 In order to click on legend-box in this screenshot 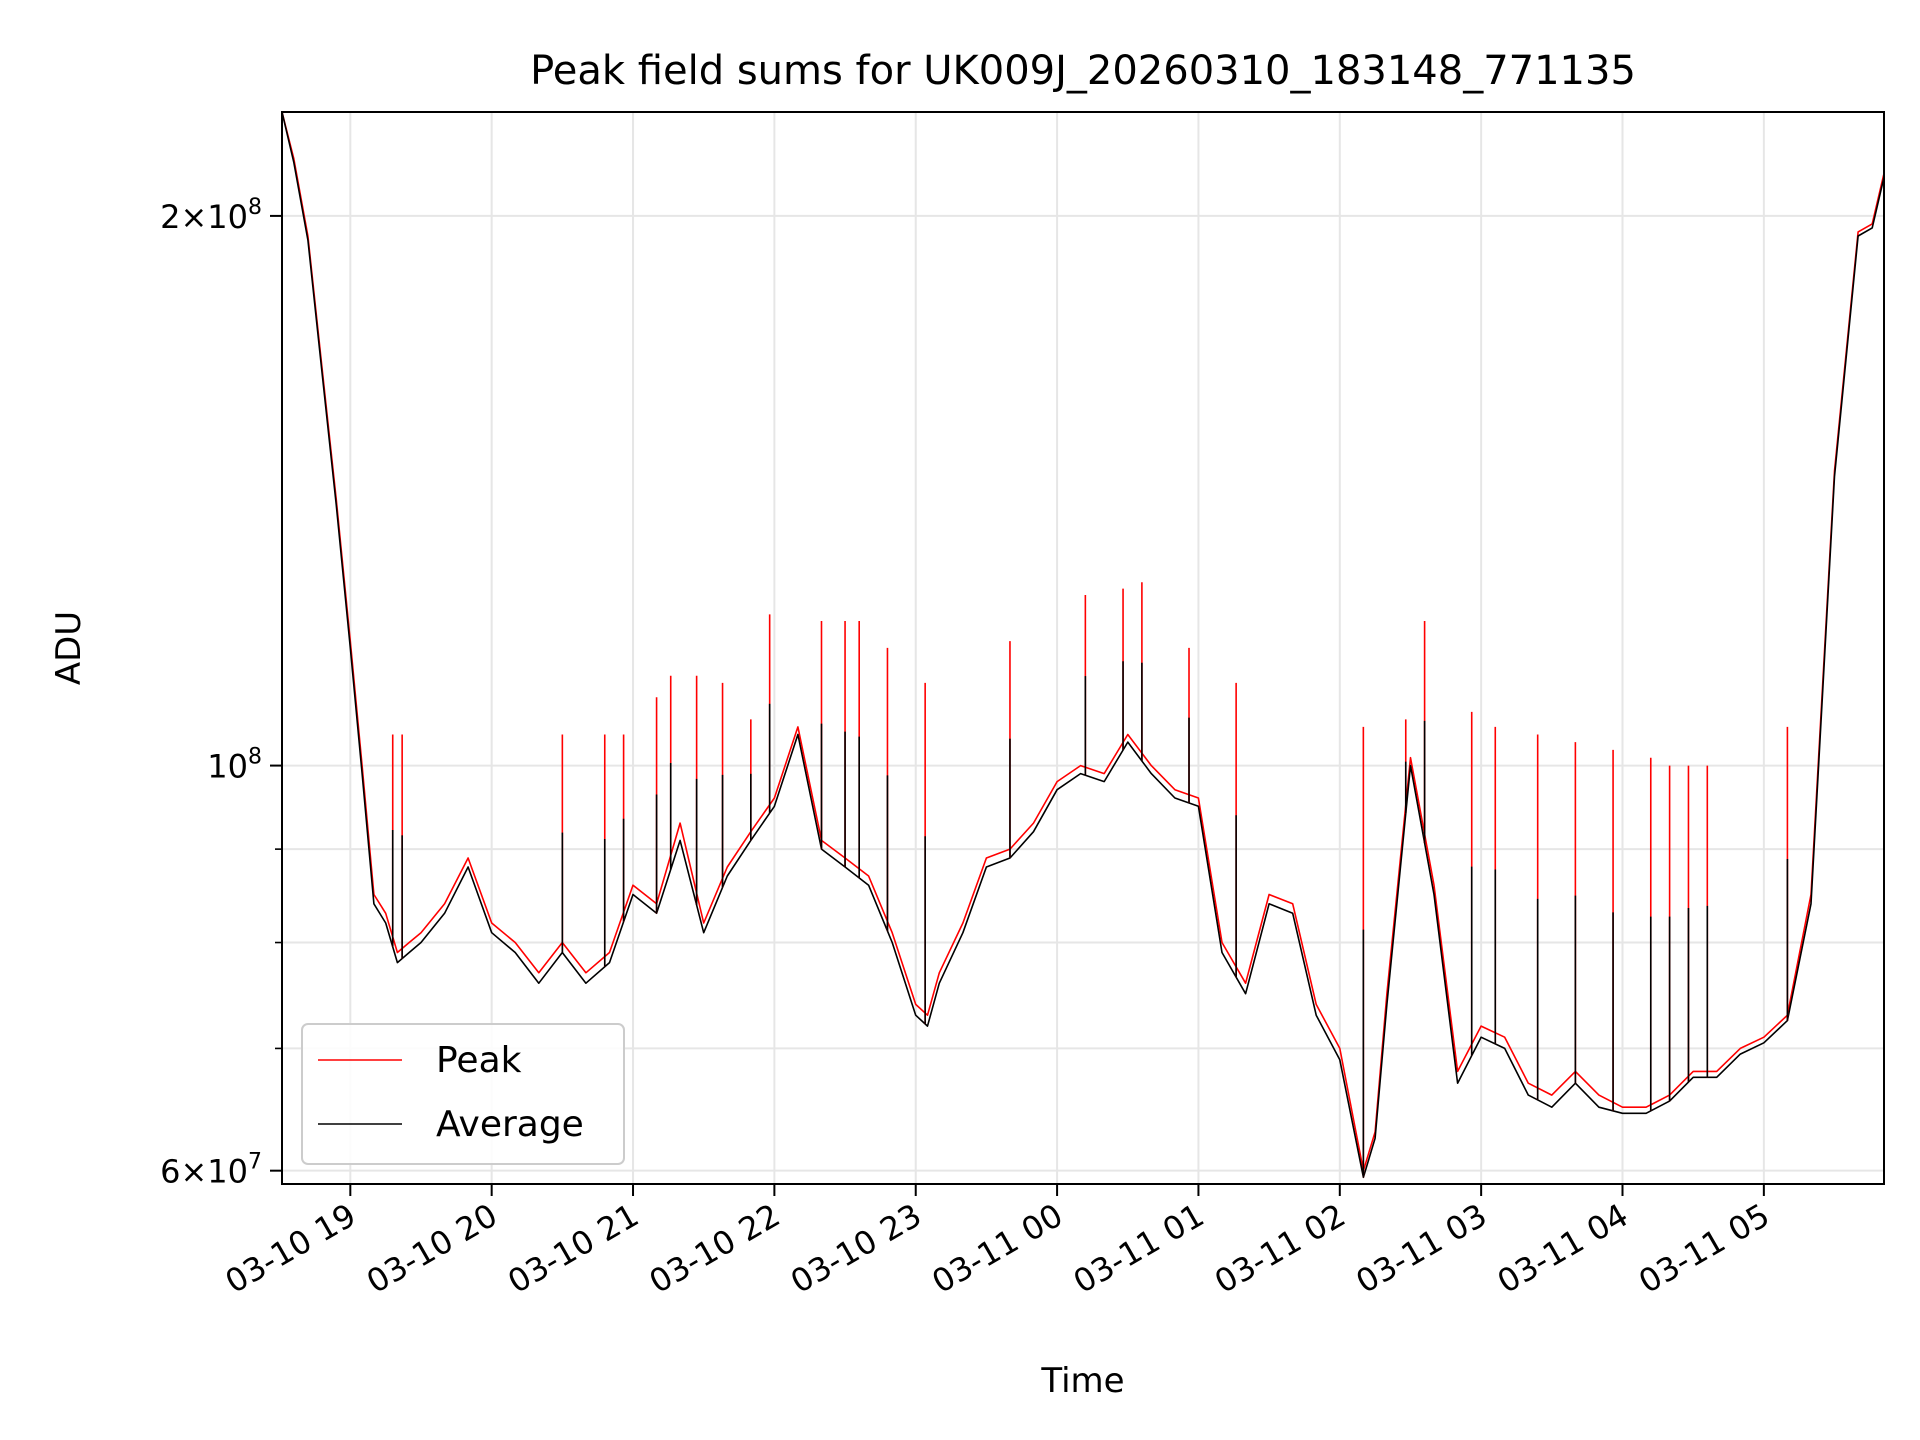, I will do `click(463, 1094)`.